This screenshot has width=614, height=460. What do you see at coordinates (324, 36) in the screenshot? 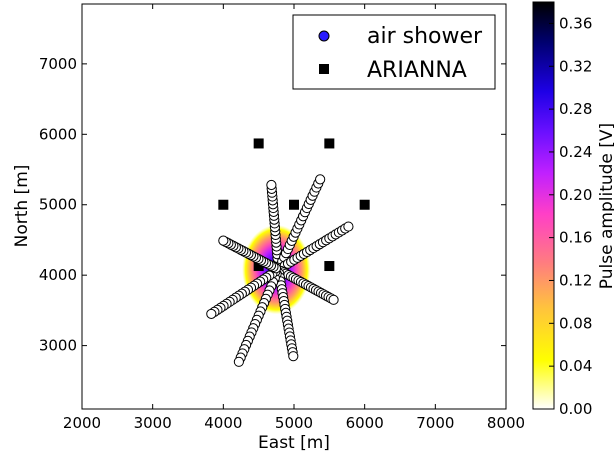
I see `legend-marker-air-shower` at bounding box center [324, 36].